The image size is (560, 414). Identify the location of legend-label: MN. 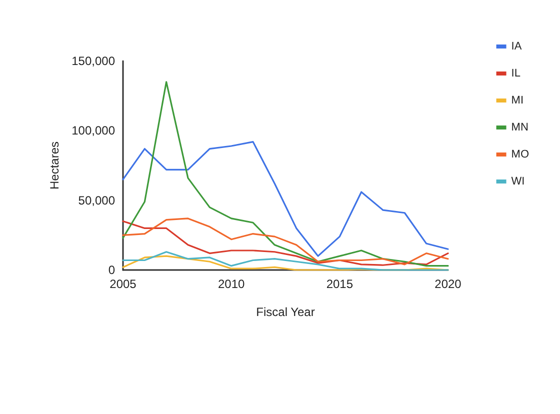
(519, 128).